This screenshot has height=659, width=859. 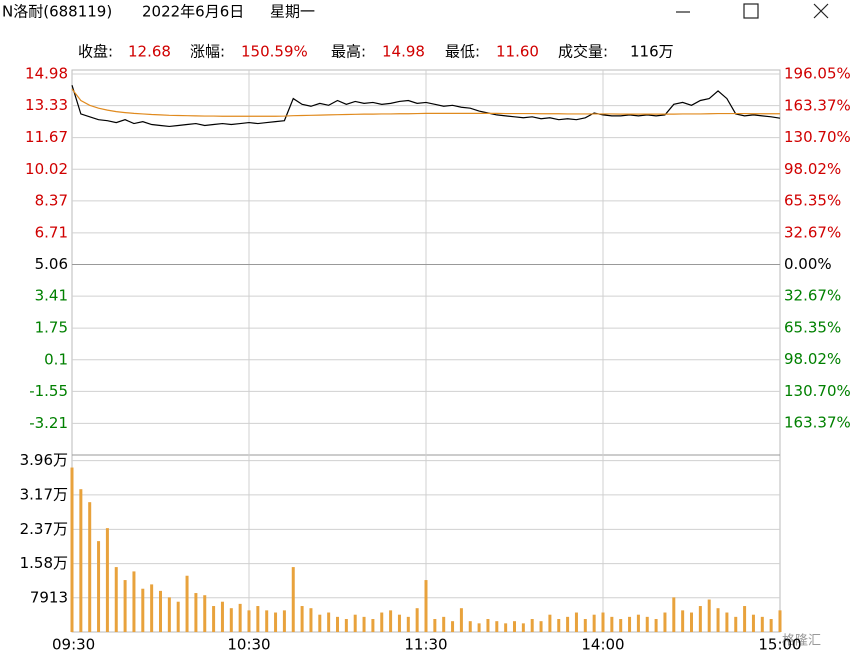 What do you see at coordinates (51, 296) in the screenshot?
I see `y-tick-label: 3.41` at bounding box center [51, 296].